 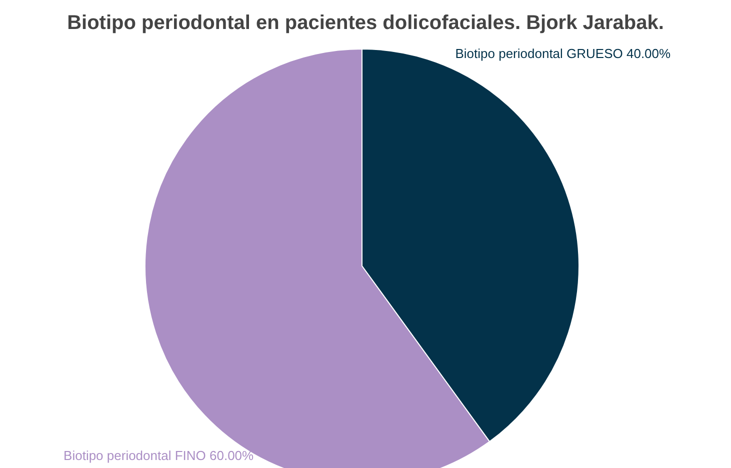 I want to click on chart-title: Biotipo periodontal en pacientes dolicofaciales. Bjork Jarabak., so click(x=365, y=23).